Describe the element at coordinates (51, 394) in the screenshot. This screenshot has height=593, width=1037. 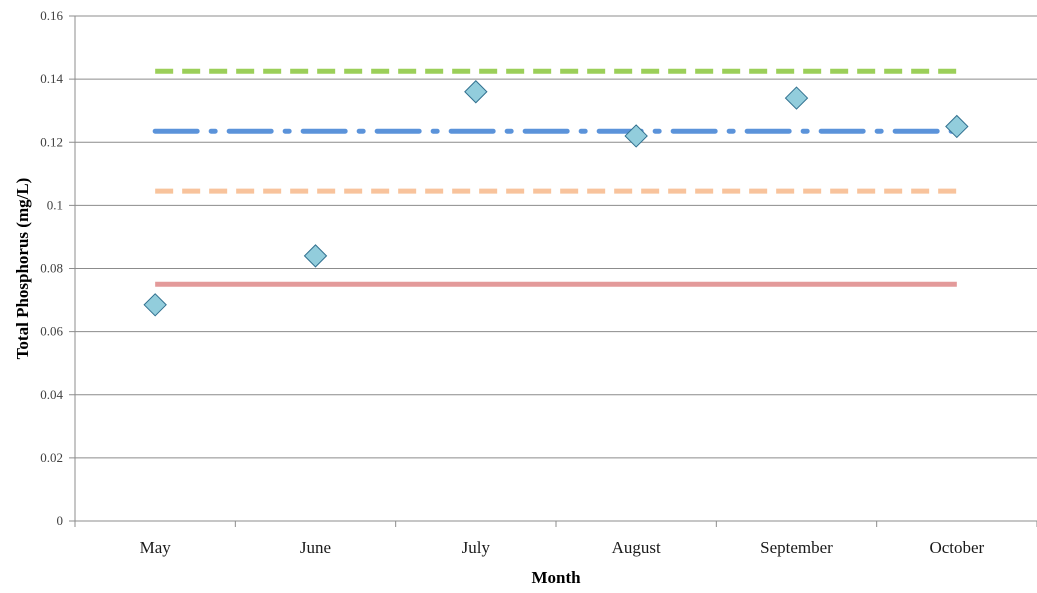
I see `y-tick-label-2: 0.04` at that location.